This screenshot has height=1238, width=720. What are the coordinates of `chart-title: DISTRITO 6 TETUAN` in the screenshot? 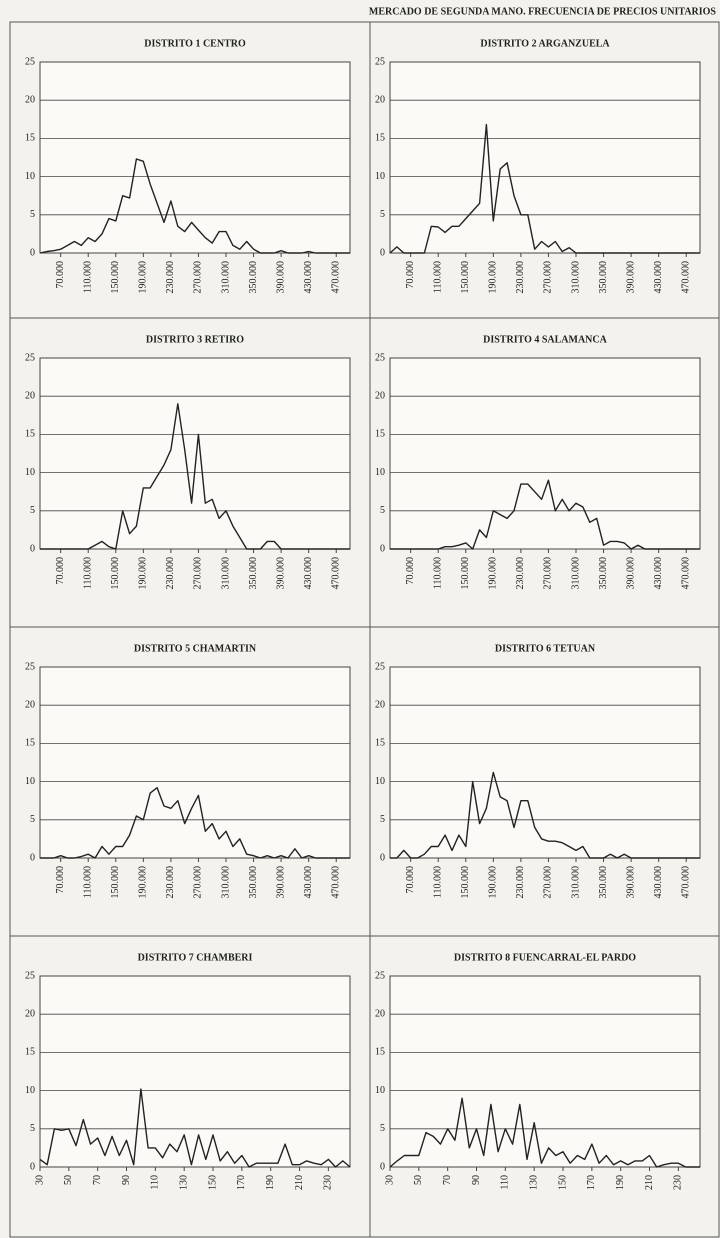 It's located at (545, 648).